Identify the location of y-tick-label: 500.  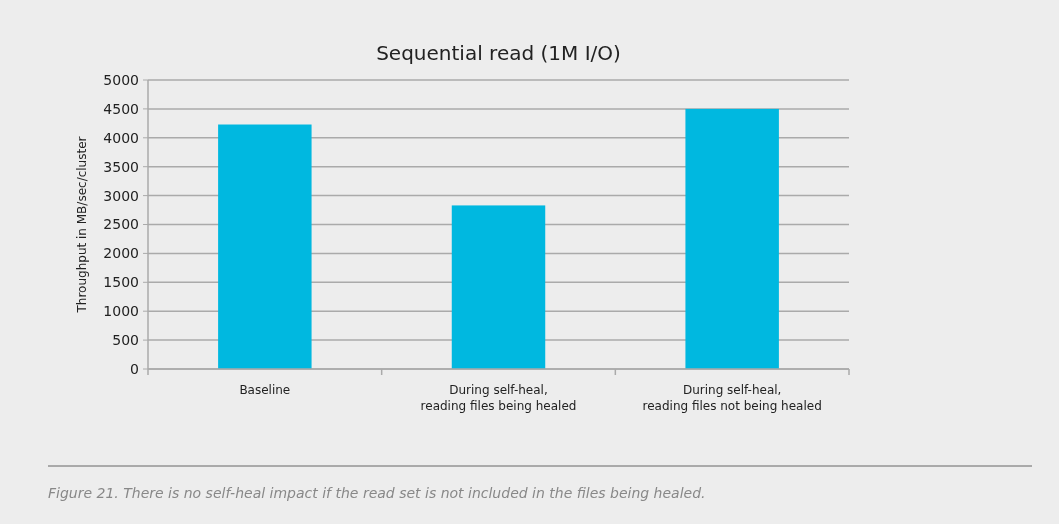
(125, 340).